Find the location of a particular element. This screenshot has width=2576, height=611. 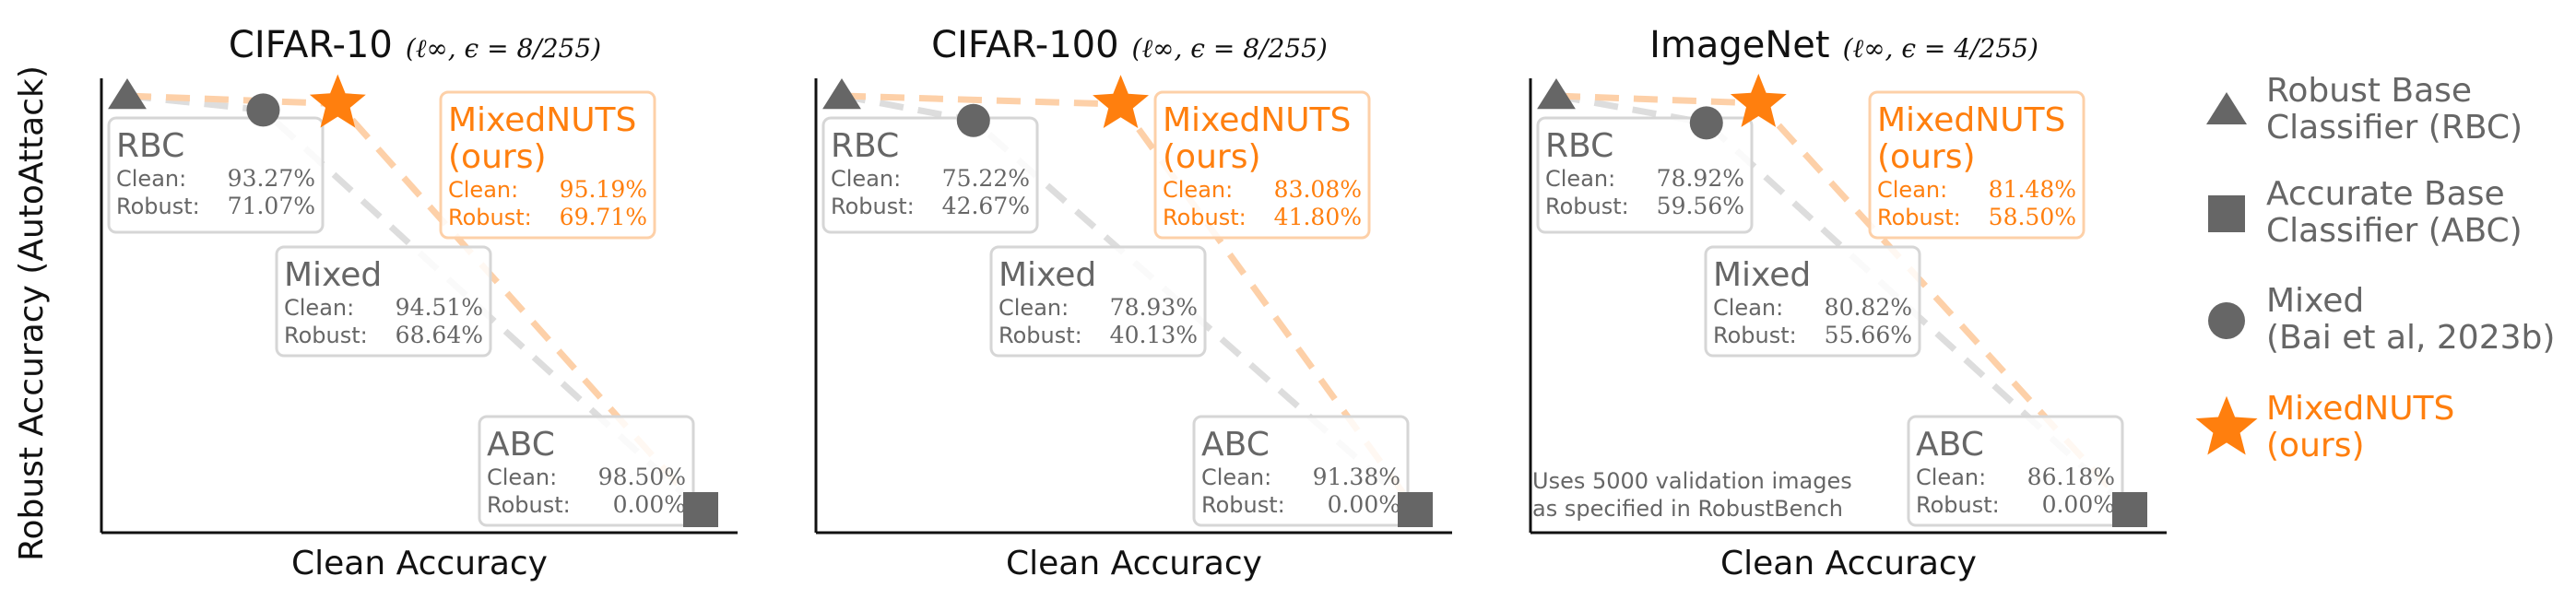

rbc-clean-value: 75.22% is located at coordinates (986, 178).